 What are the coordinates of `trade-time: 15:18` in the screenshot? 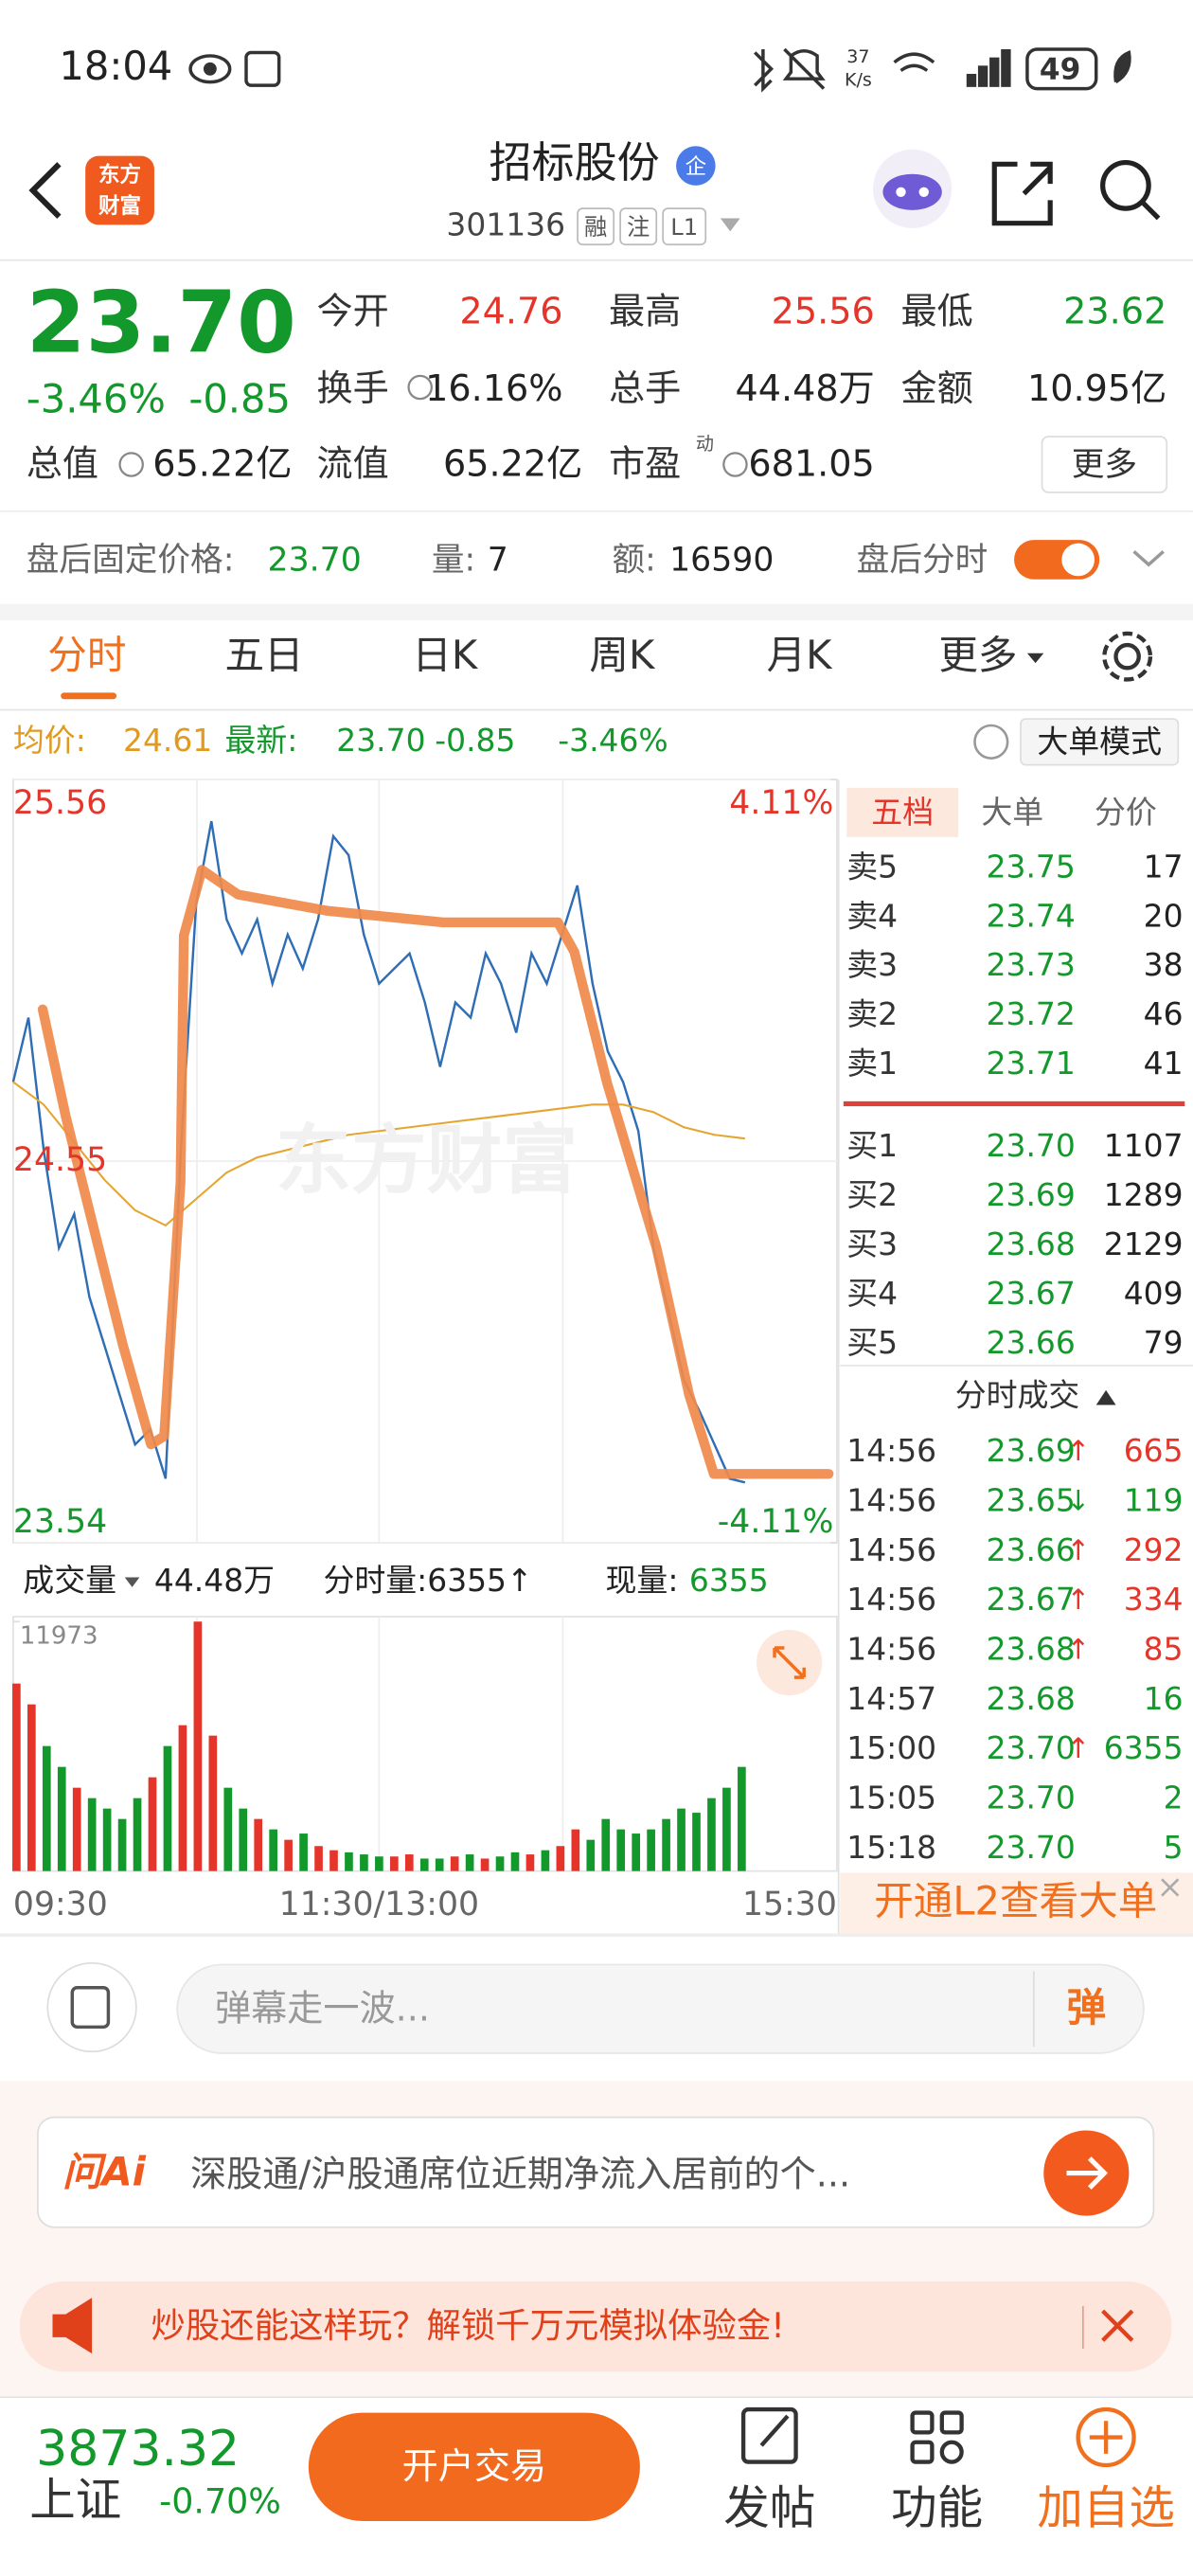 It's located at (891, 1847).